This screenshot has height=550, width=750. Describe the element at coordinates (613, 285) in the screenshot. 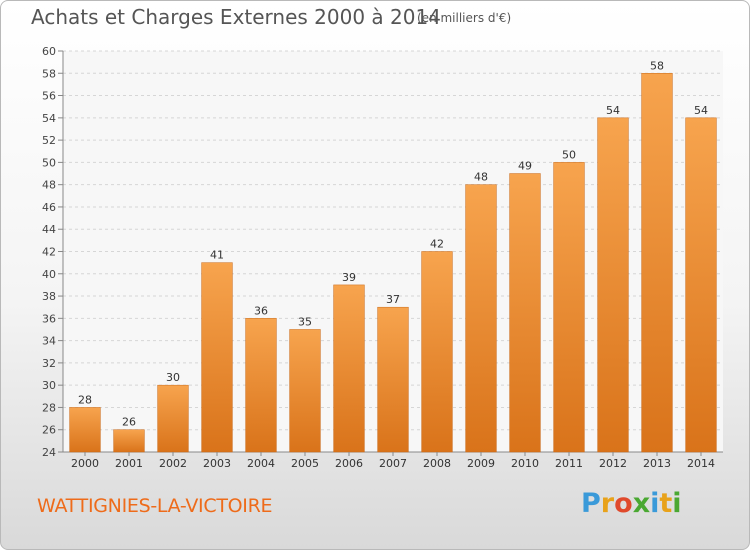

I see `bar-2012` at that location.